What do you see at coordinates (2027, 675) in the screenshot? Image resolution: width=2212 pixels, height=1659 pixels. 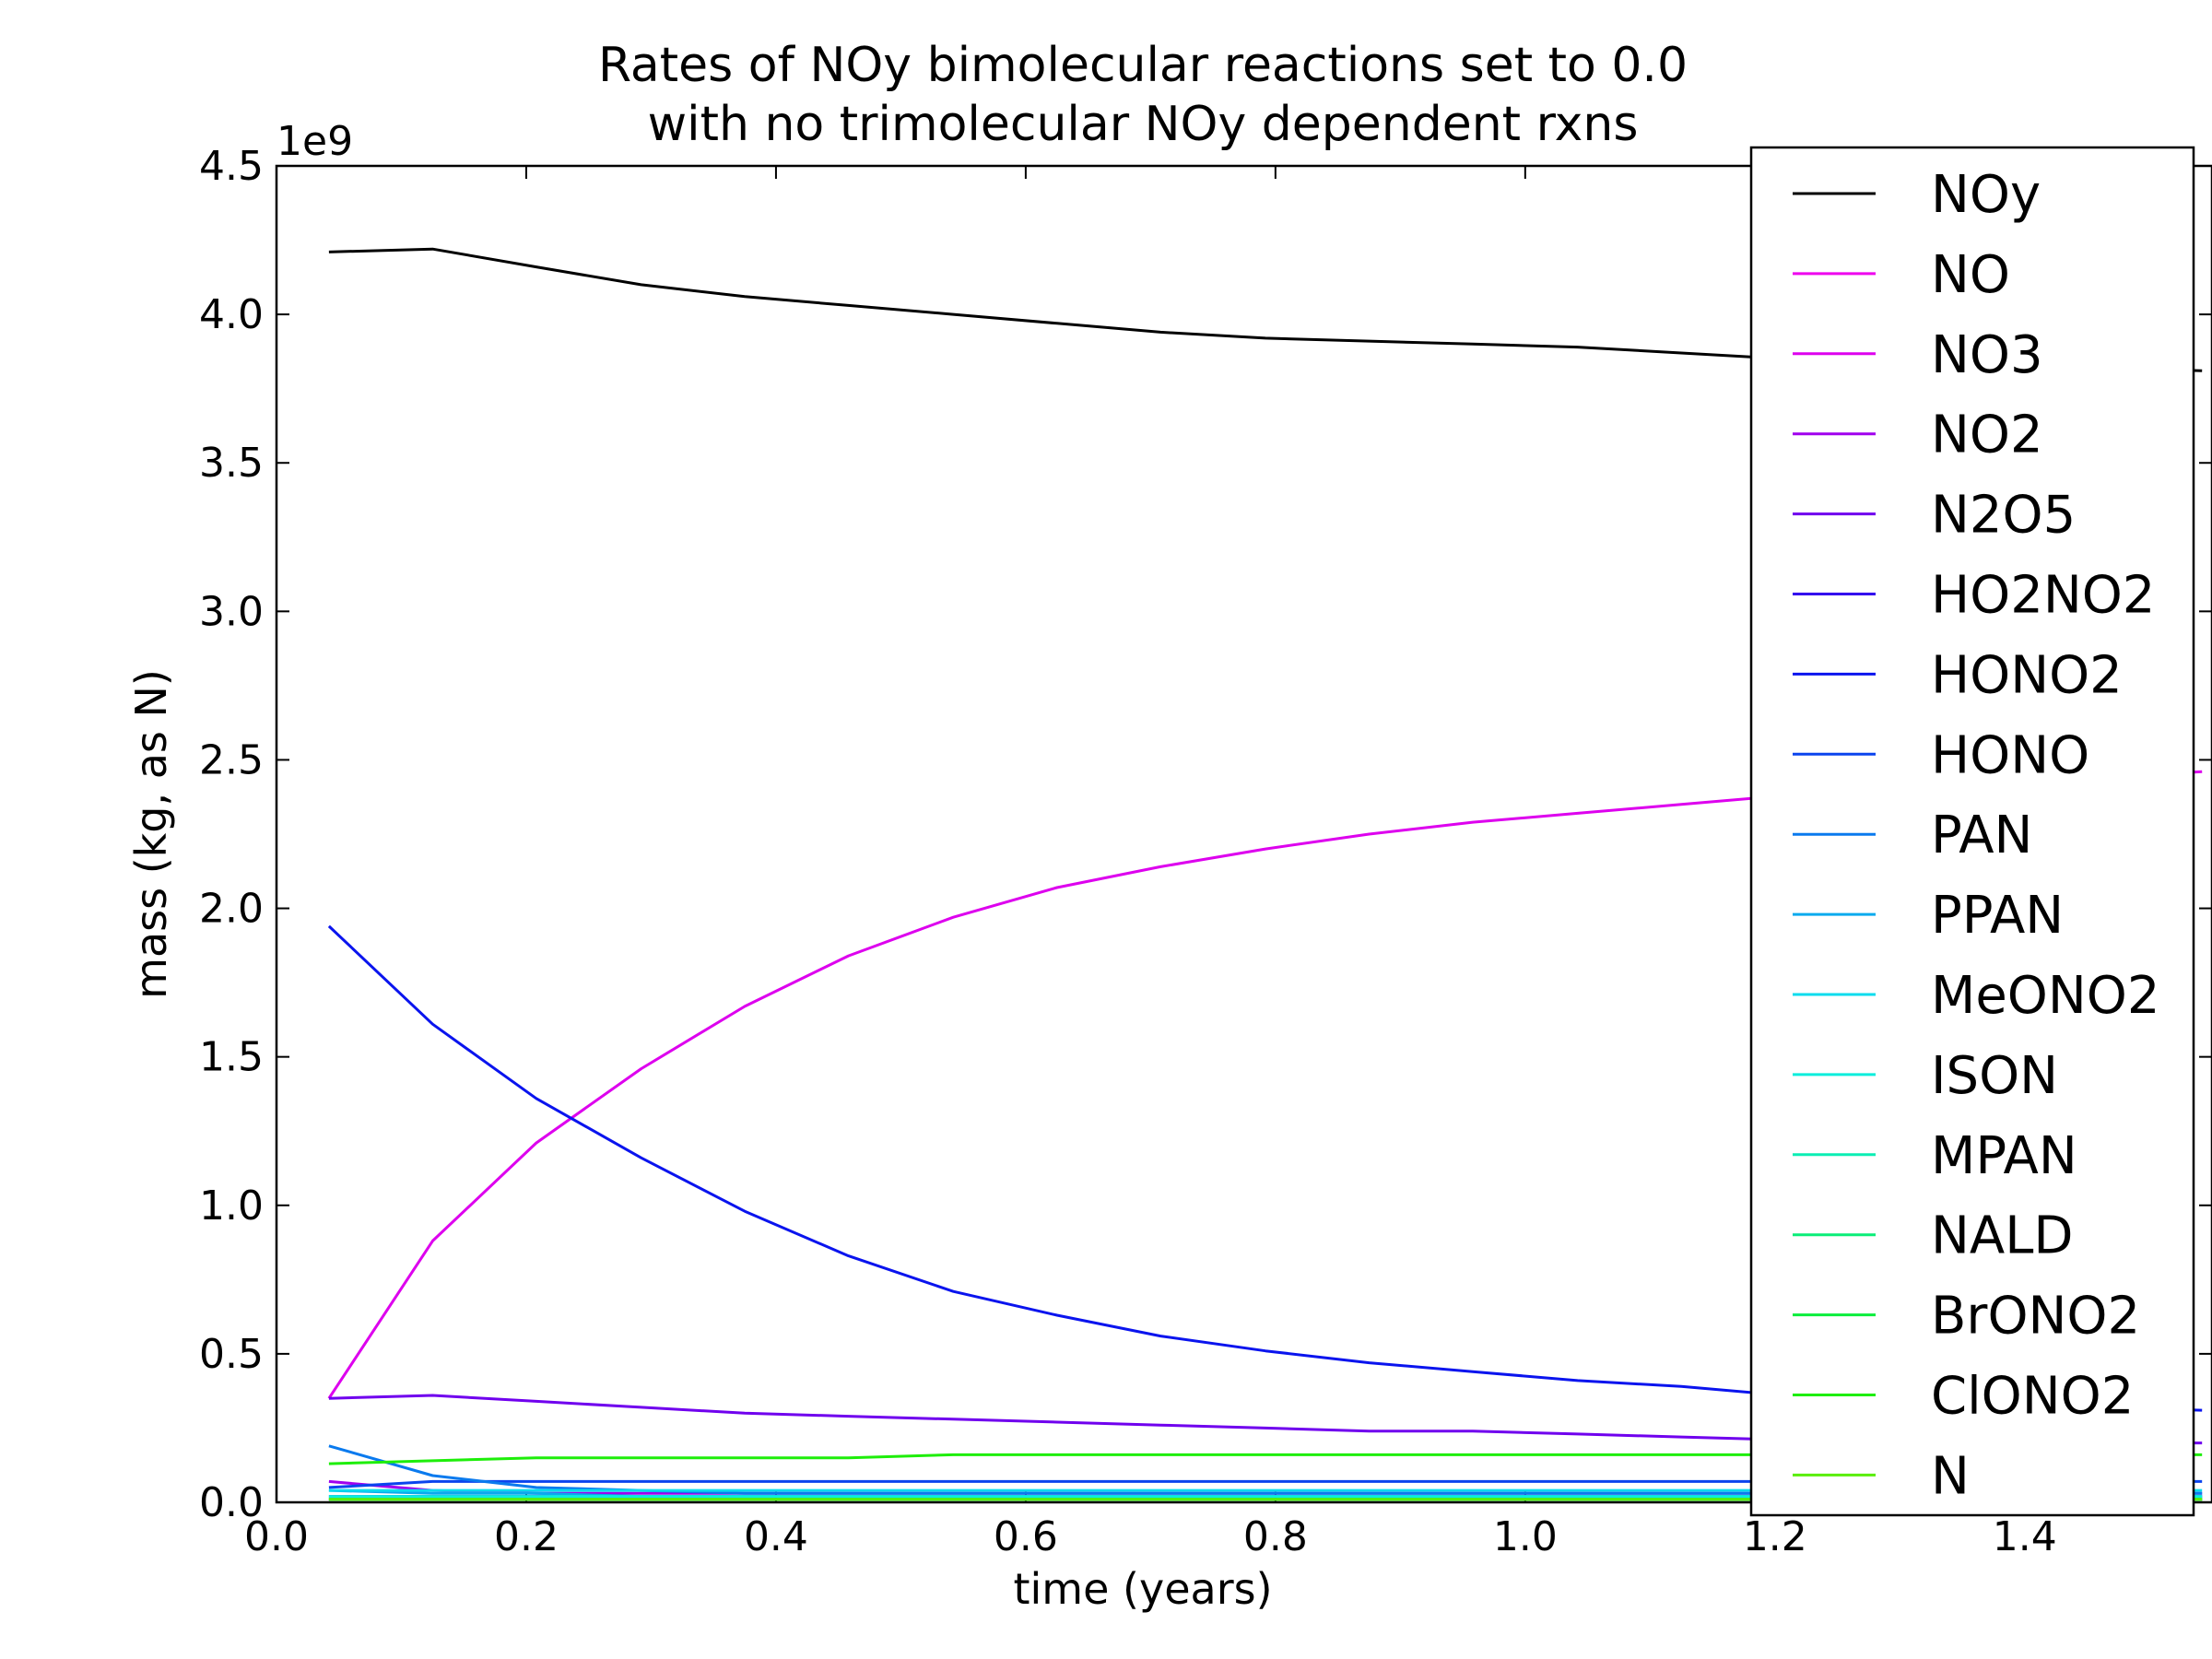 I see `legend-label-hono2: HONO2` at bounding box center [2027, 675].